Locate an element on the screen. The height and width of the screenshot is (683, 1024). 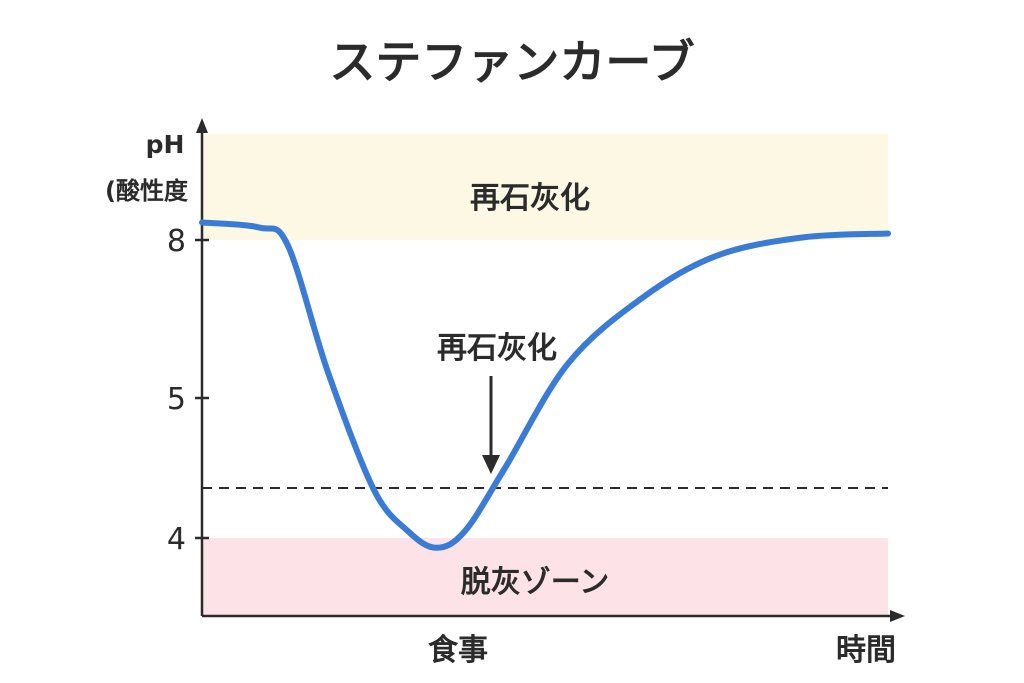
x-axis-label: 時間 is located at coordinates (866, 650).